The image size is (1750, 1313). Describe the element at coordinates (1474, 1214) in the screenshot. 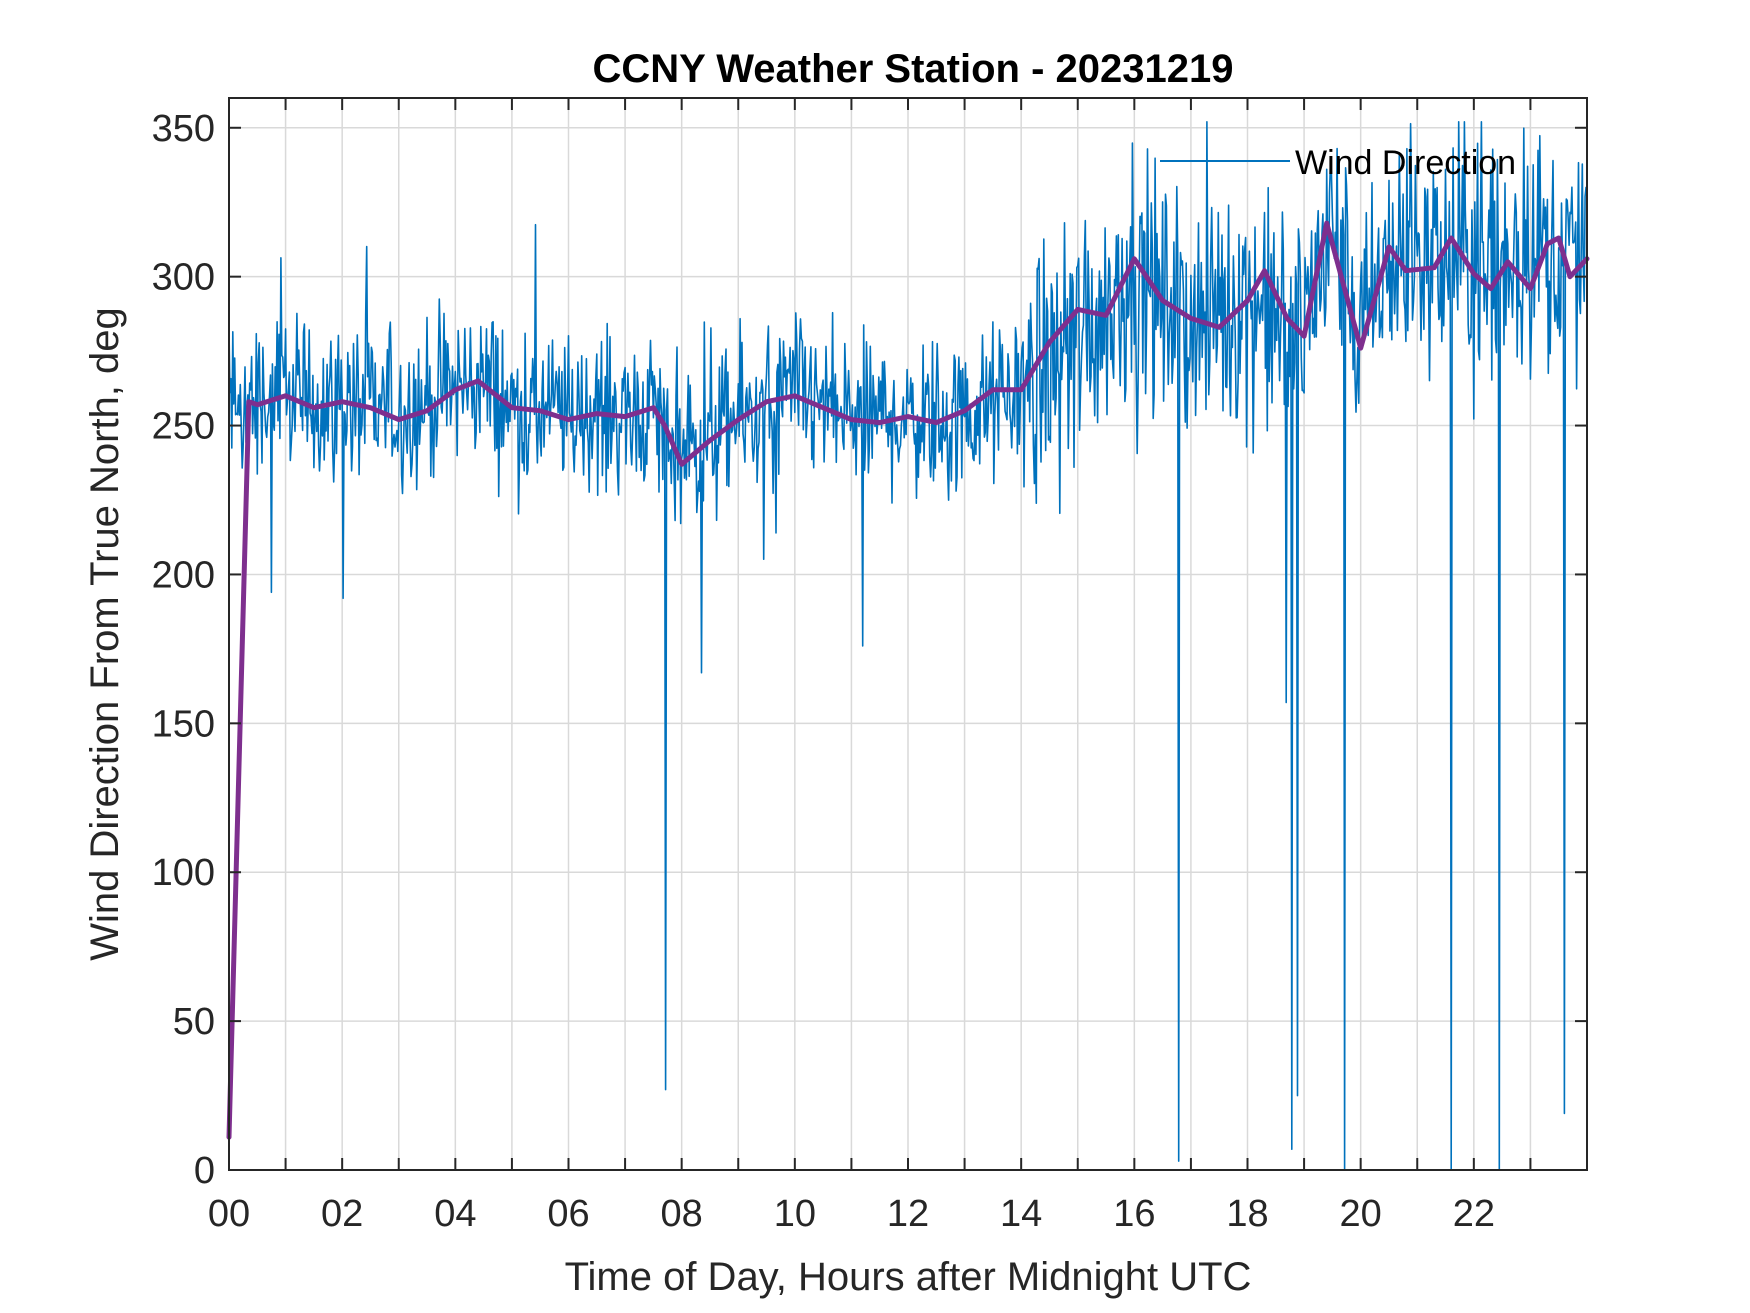

I see `x-tick-label: 22` at that location.